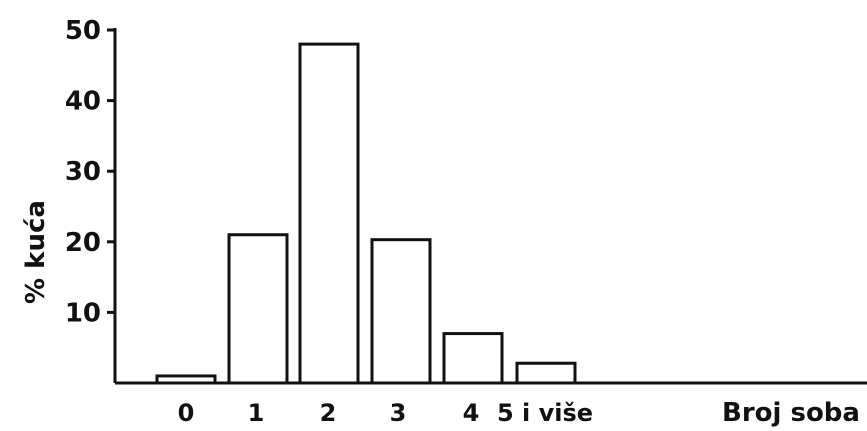  Describe the element at coordinates (256, 413) in the screenshot. I see `x-category-label-1: 1` at that location.